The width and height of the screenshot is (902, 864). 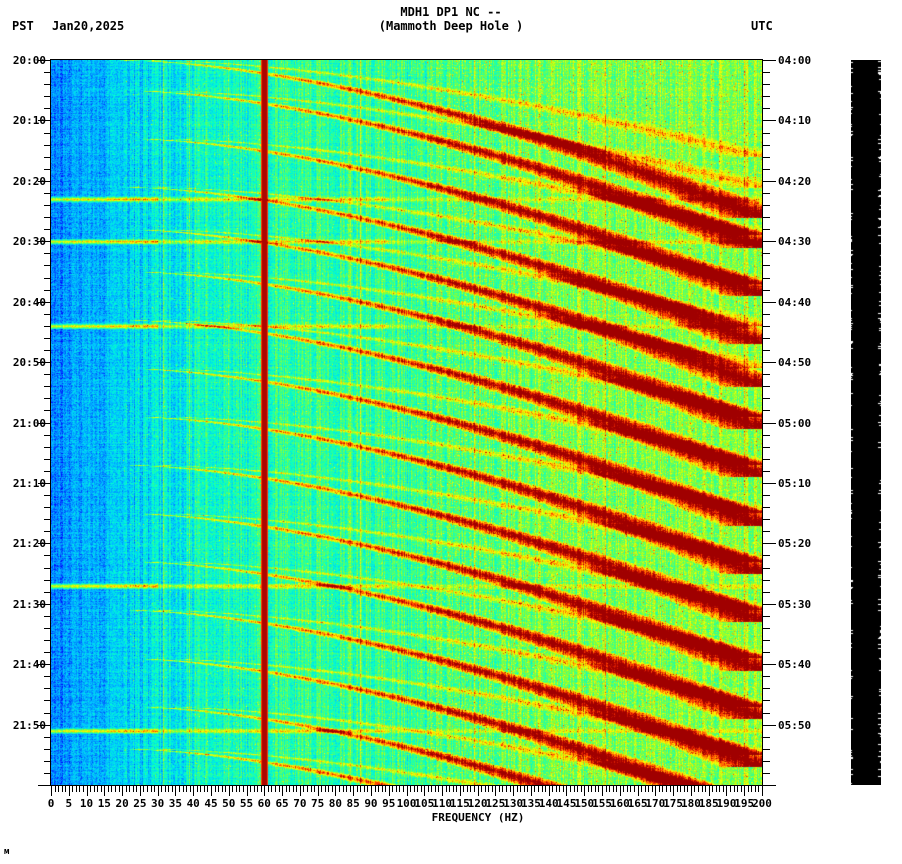 I want to click on freq-tick-label: 110, so click(x=442, y=803).